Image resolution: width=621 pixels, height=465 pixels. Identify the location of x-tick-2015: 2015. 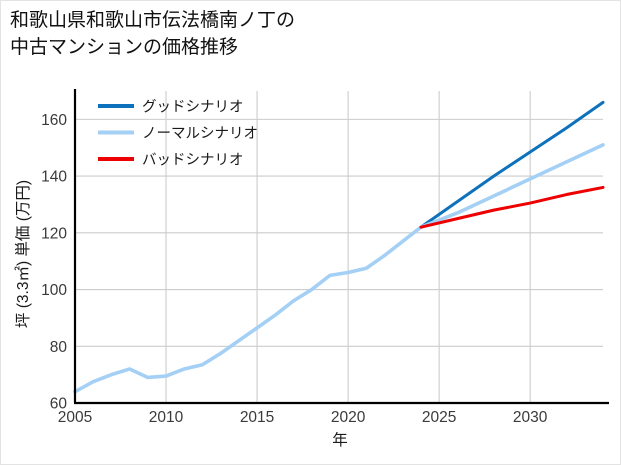
(257, 417).